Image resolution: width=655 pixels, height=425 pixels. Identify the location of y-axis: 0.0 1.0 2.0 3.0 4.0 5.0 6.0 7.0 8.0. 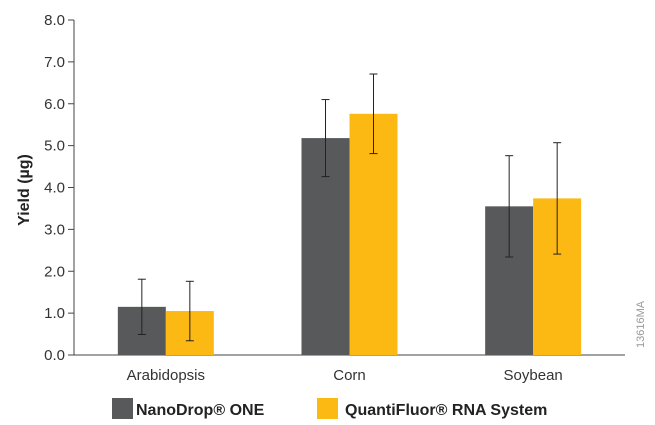
(59, 188).